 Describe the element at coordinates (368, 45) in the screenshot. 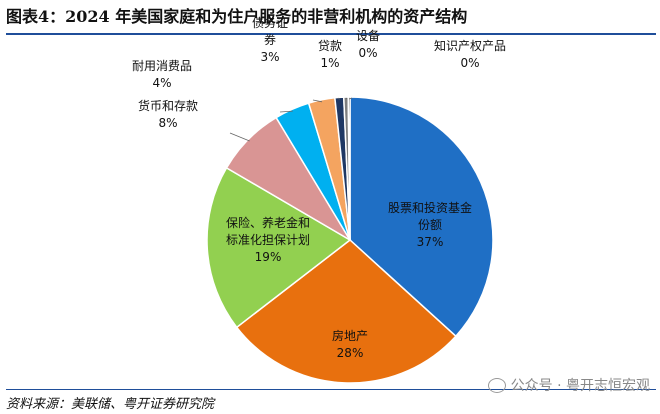

I see `slice-label: 设备 0%` at that location.